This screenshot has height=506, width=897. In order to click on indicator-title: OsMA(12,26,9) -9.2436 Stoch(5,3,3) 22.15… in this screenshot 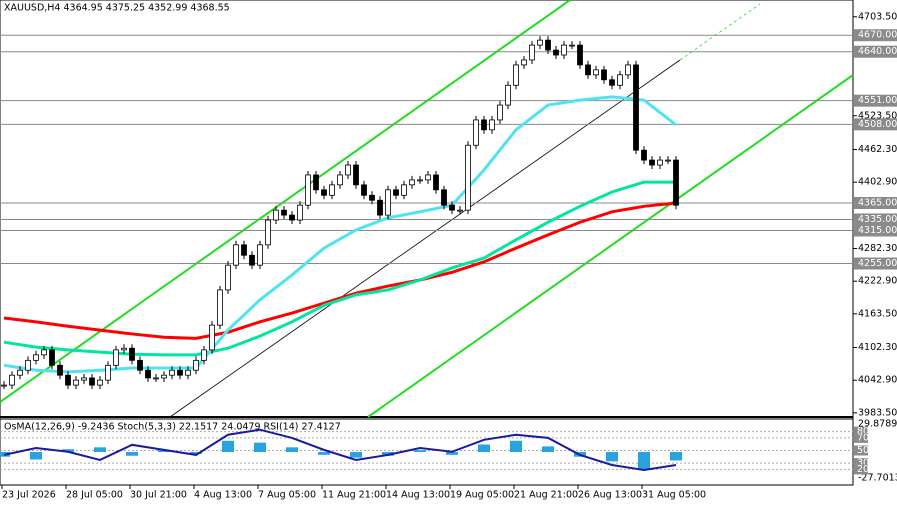, I will do `click(172, 427)`.